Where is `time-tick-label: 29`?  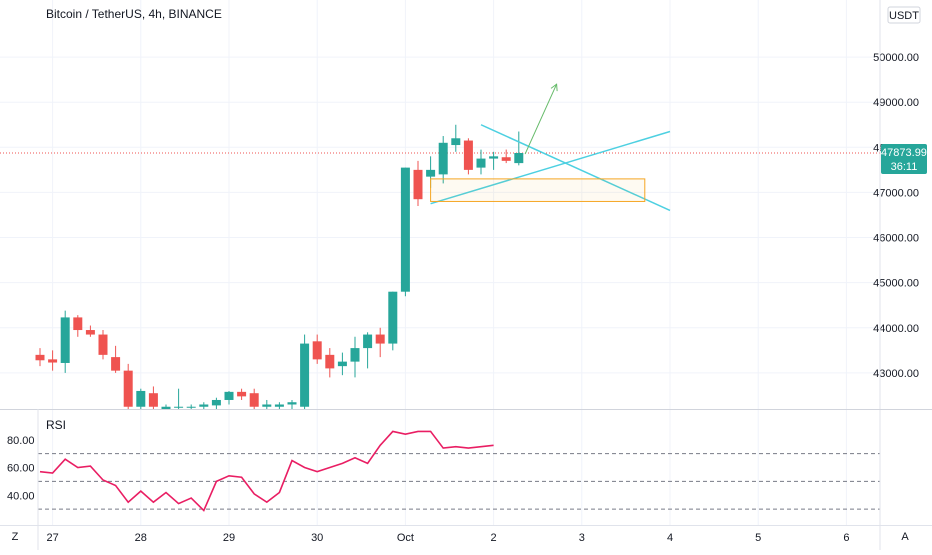 time-tick-label: 29 is located at coordinates (229, 538).